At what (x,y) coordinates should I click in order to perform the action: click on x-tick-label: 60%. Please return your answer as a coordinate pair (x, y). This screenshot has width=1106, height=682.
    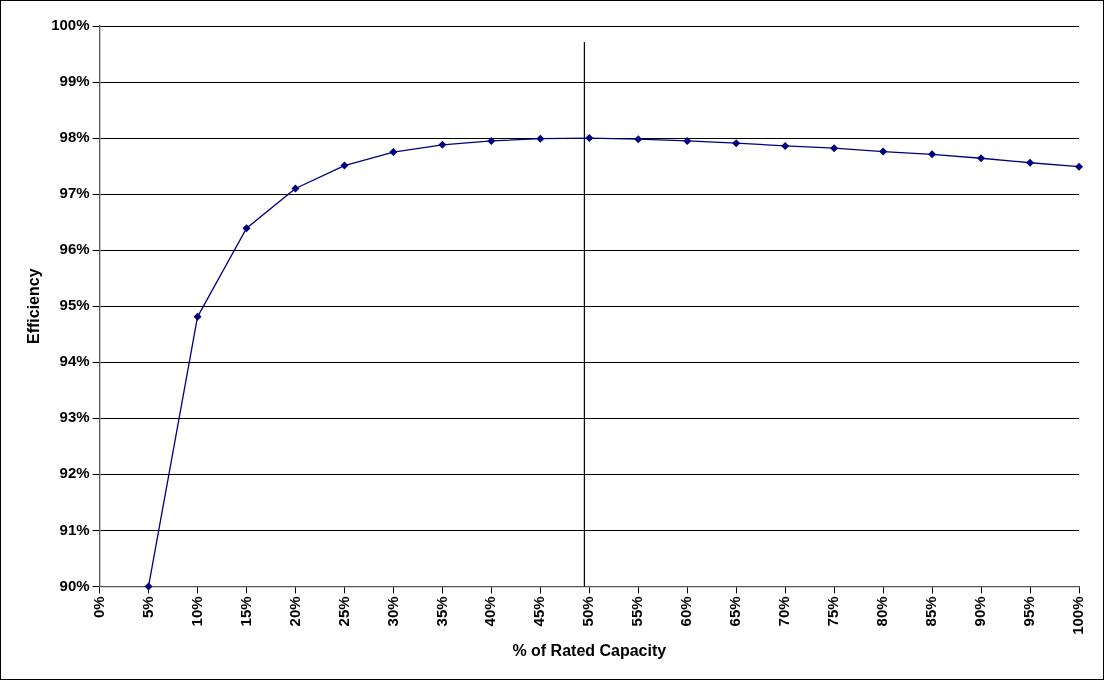
    Looking at the image, I should click on (686, 611).